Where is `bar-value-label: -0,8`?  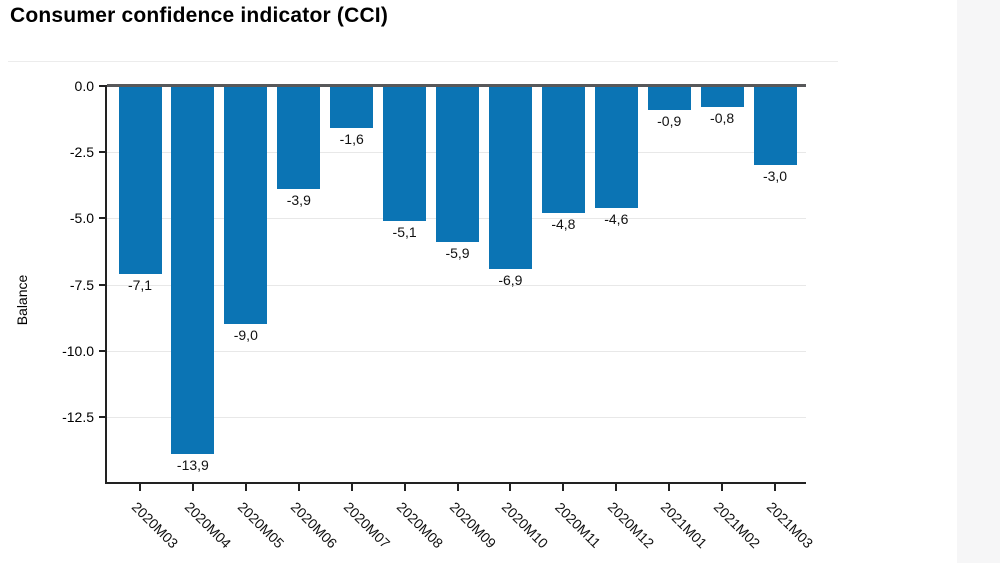 bar-value-label: -0,8 is located at coordinates (722, 118).